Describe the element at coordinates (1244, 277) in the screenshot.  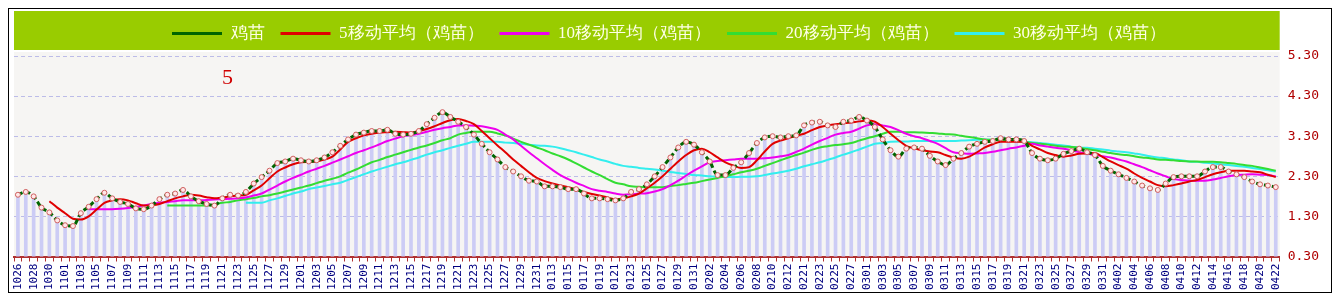
I see `x-tick-label: 0418` at that location.